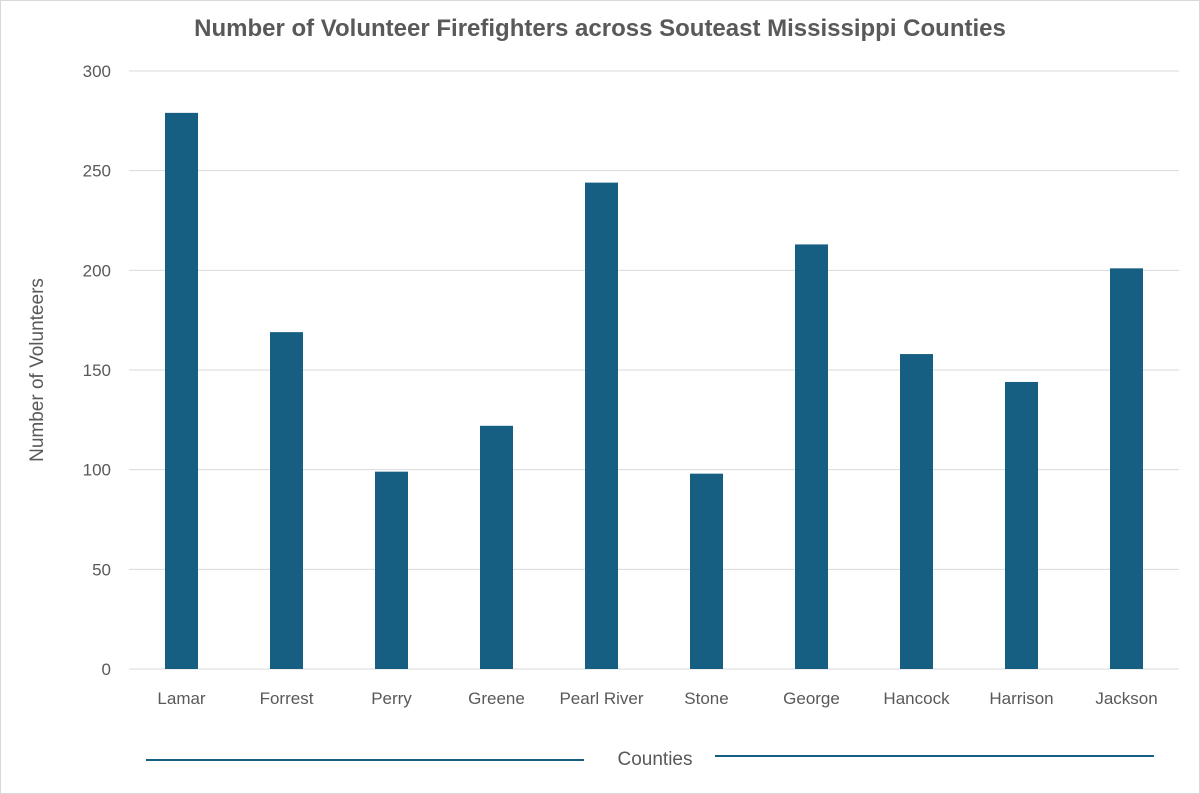  Describe the element at coordinates (601, 426) in the screenshot. I see `bar-pearl-river` at that location.